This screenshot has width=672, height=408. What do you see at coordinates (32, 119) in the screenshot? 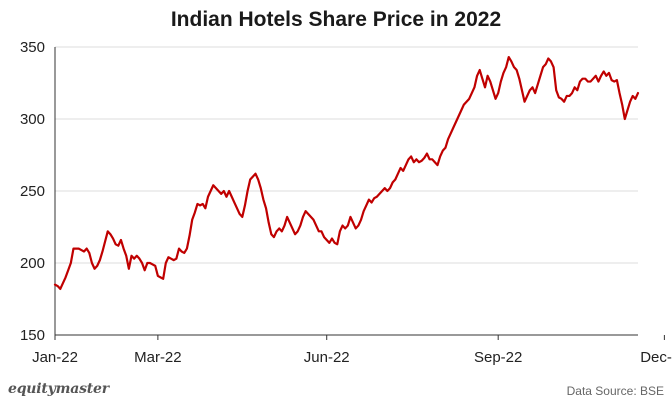
I see `y-tick-label: 300` at bounding box center [32, 119].